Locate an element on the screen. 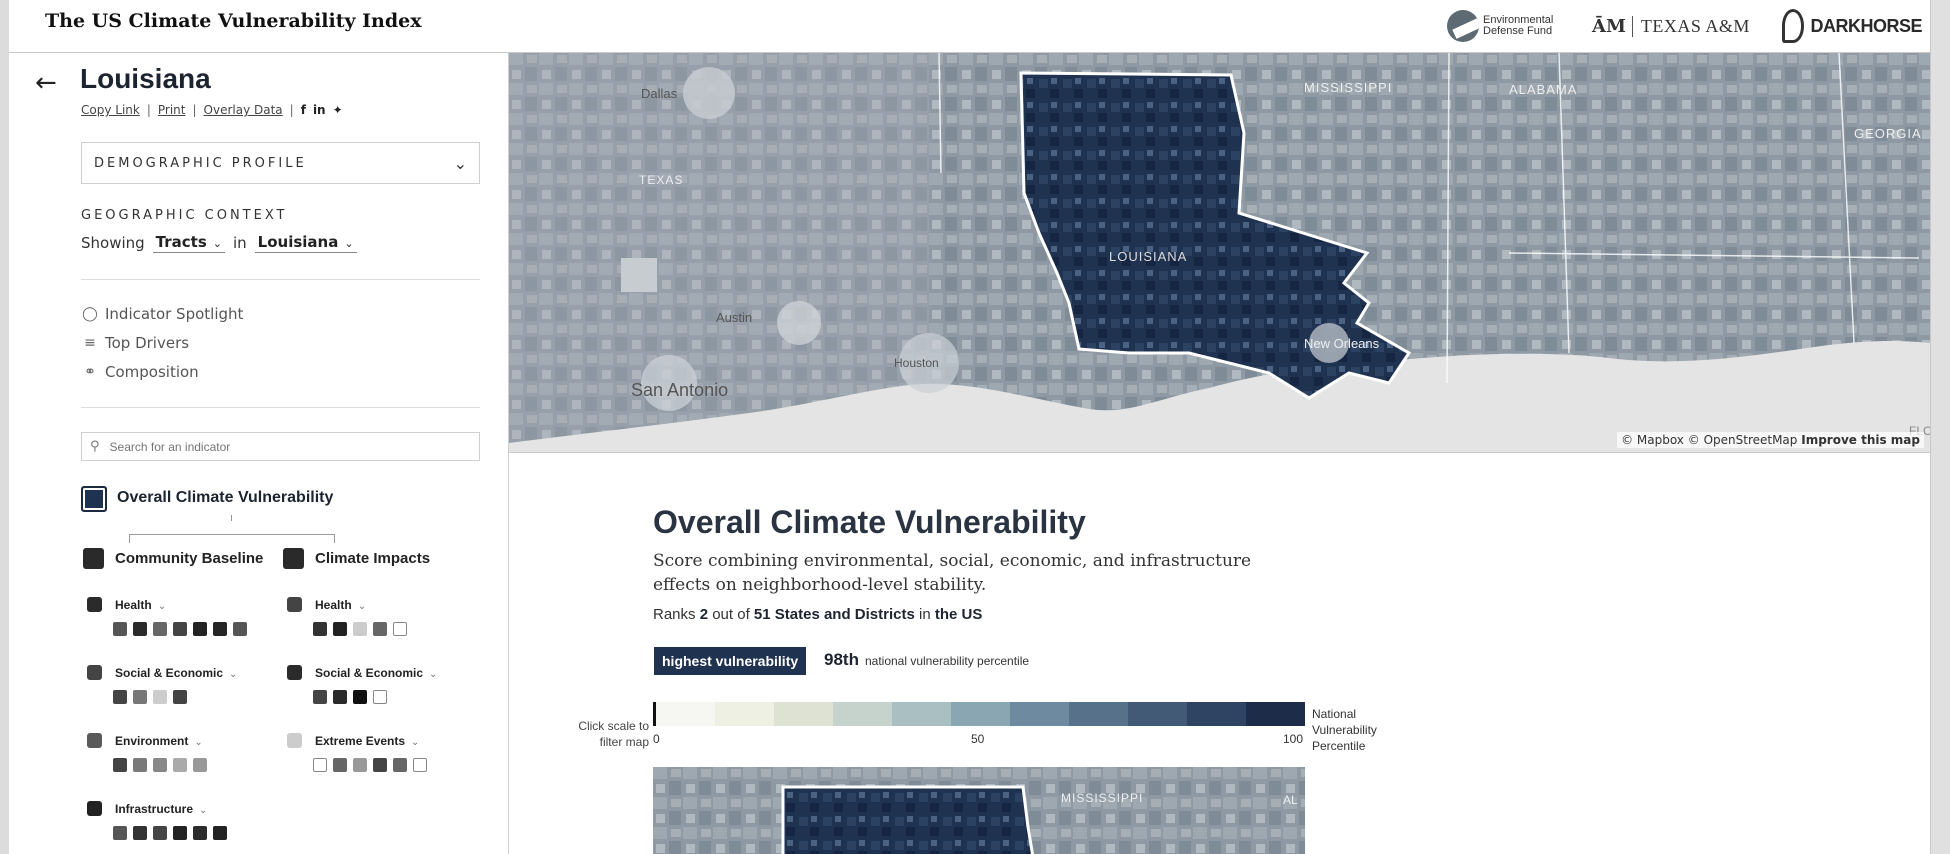 The width and height of the screenshot is (1950, 854). community-baseline-checkbox is located at coordinates (93, 558).